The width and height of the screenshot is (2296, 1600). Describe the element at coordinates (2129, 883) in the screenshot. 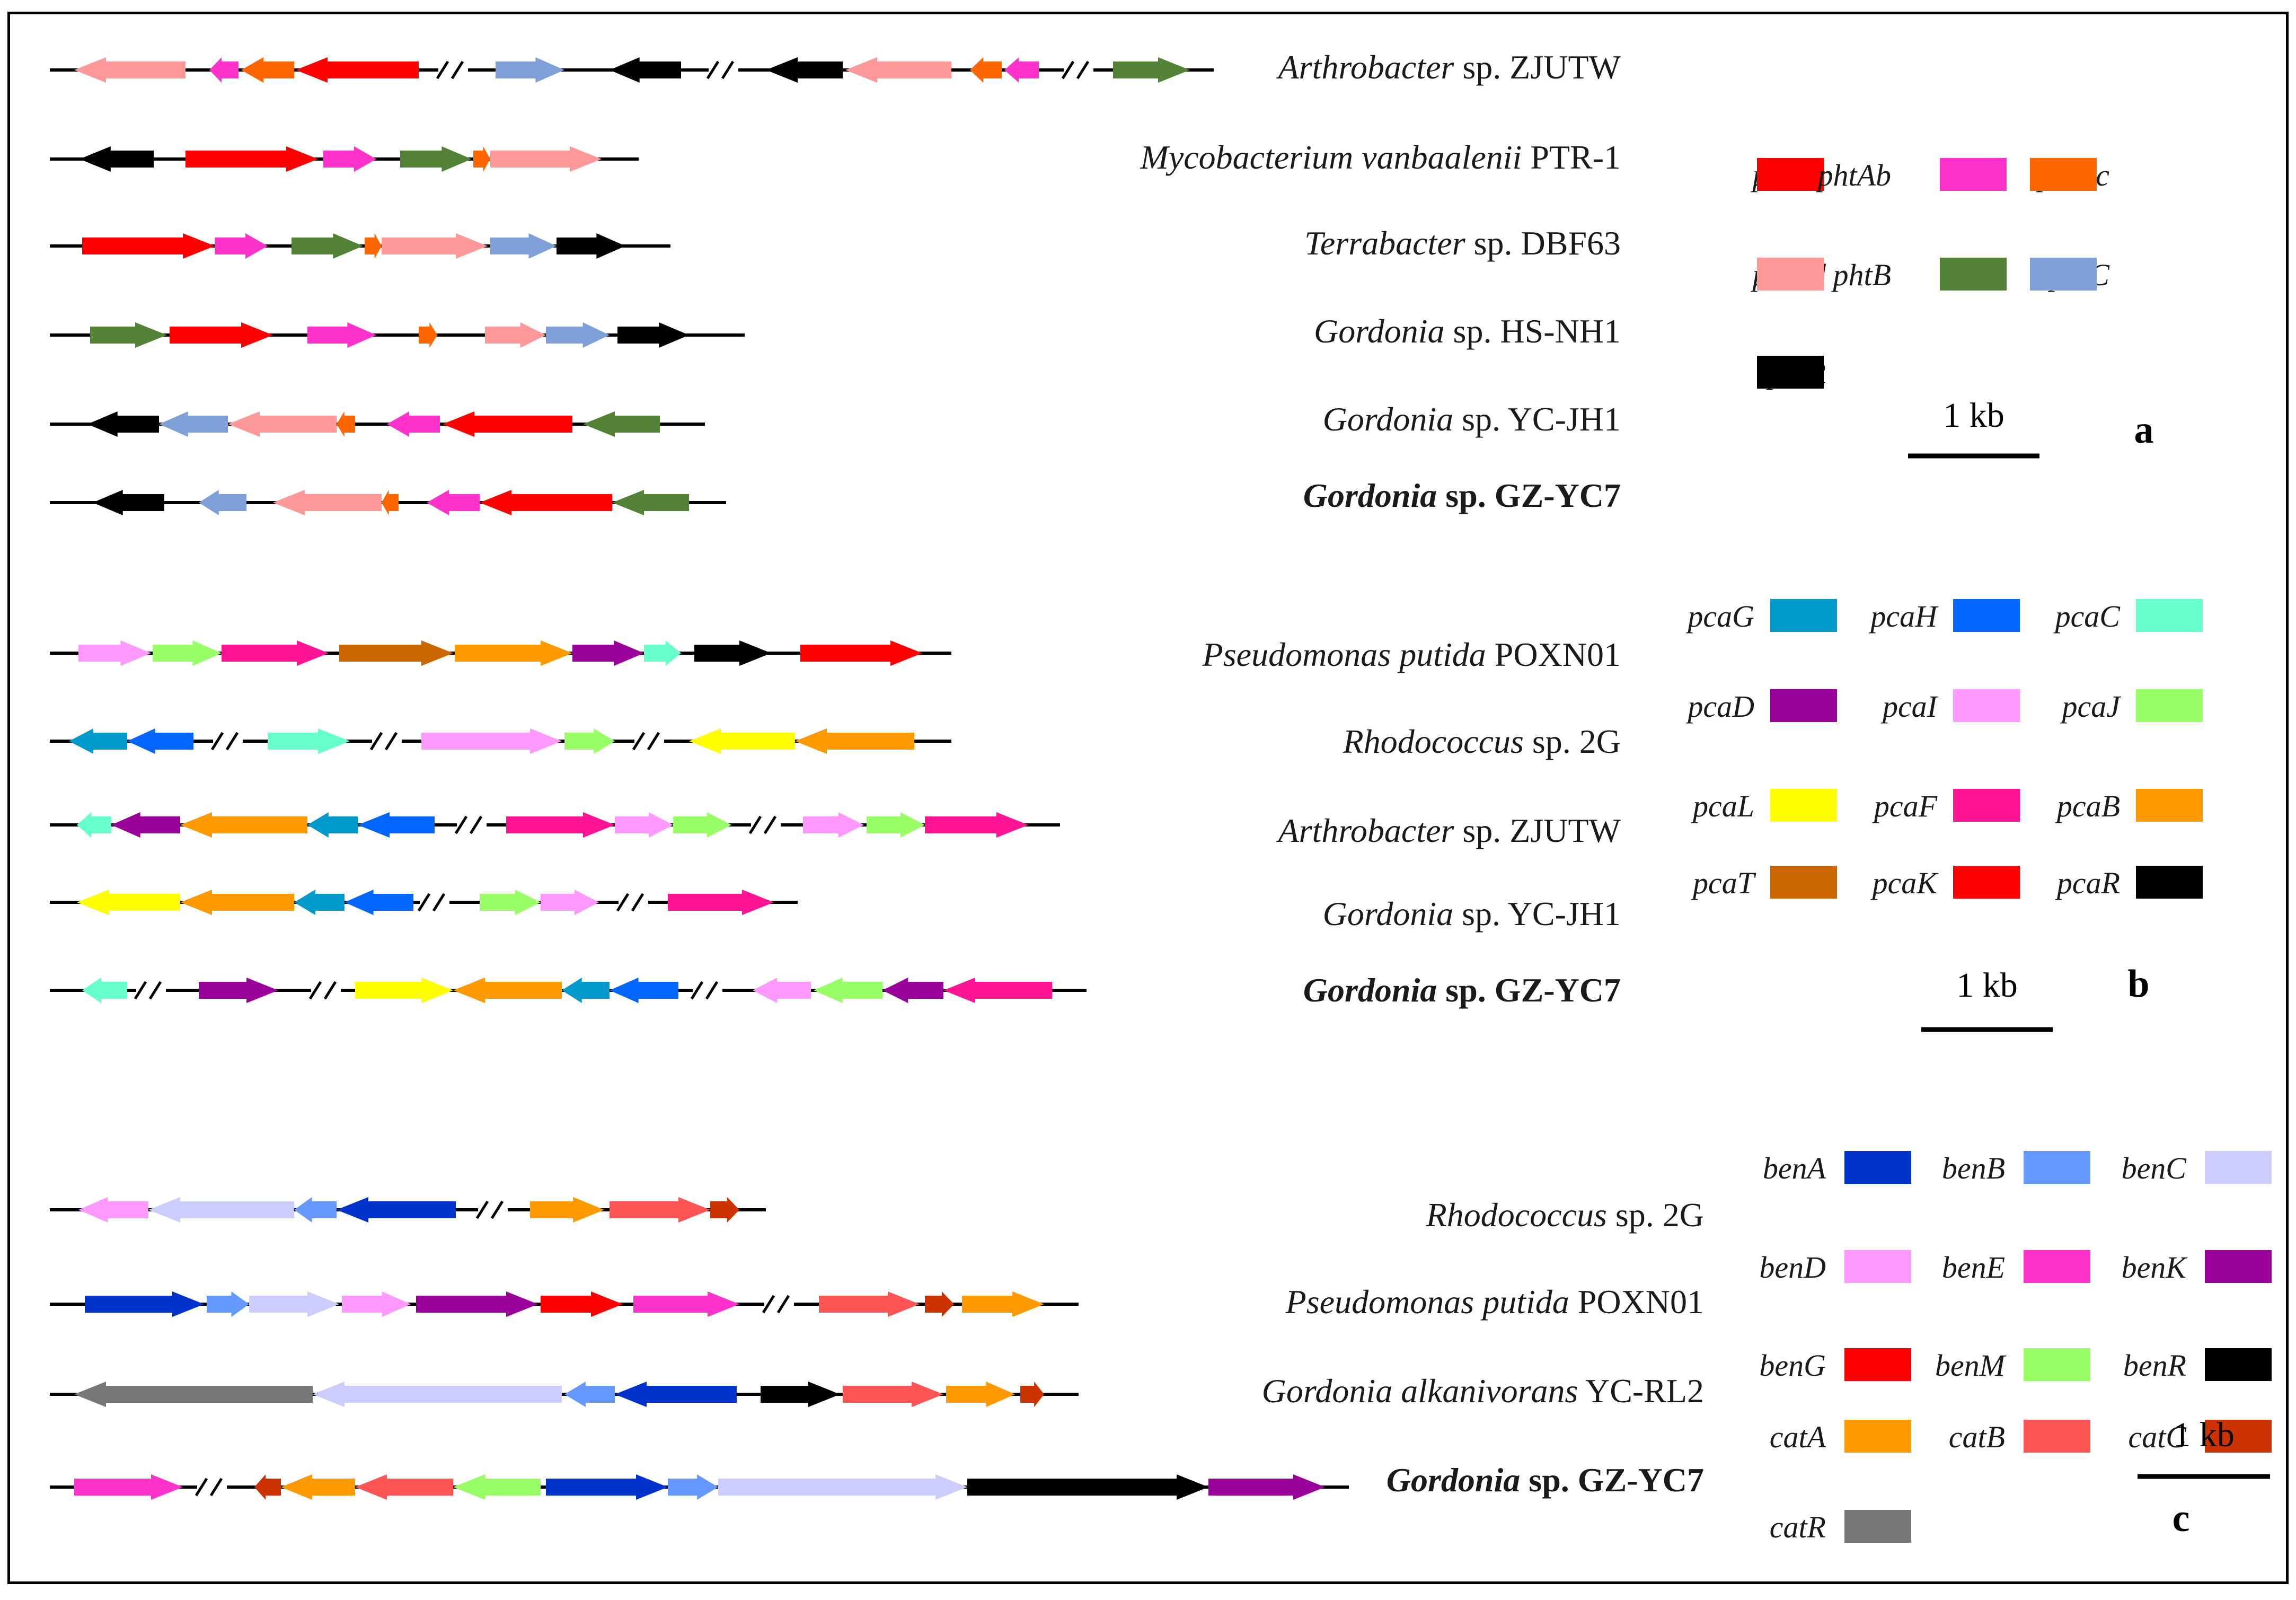

I see `legend-item-pcaR: pcaR` at that location.